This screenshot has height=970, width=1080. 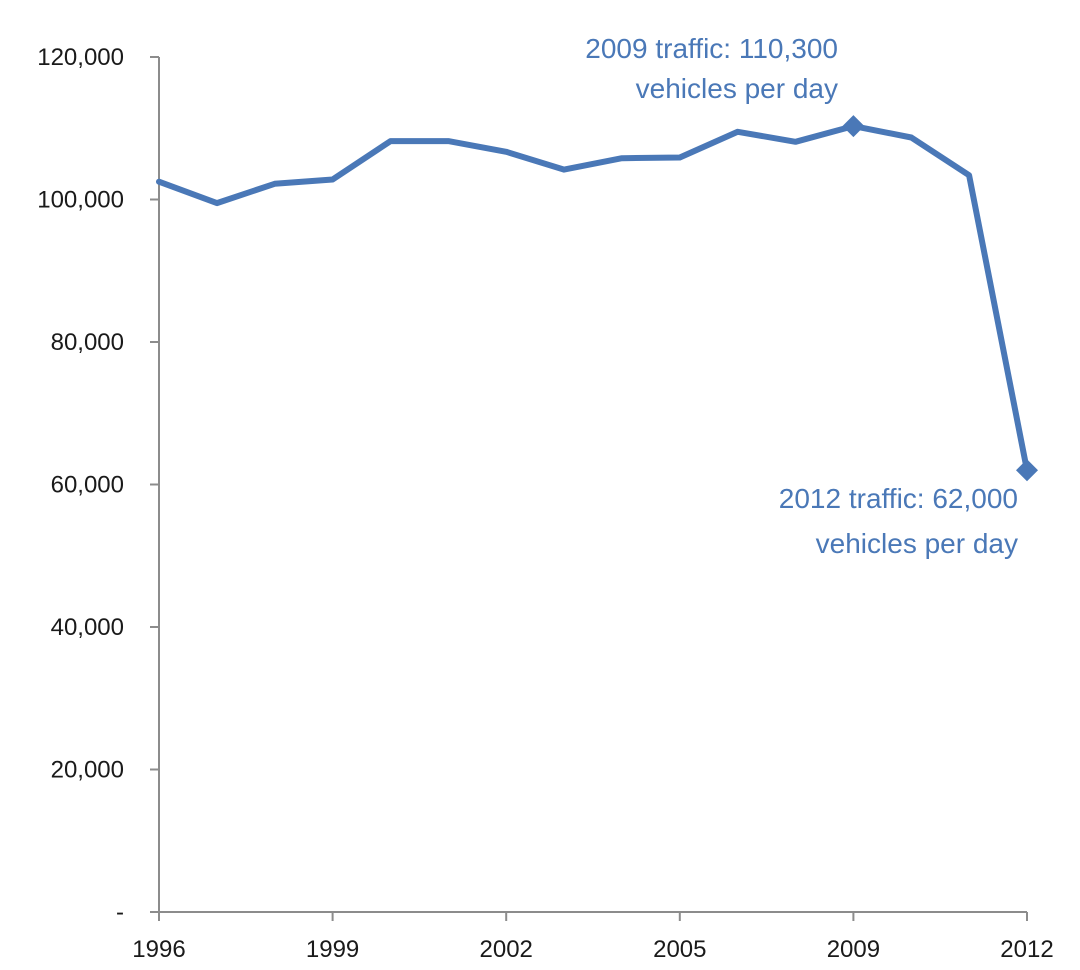 What do you see at coordinates (120, 912) in the screenshot?
I see `y-tick-label: -` at bounding box center [120, 912].